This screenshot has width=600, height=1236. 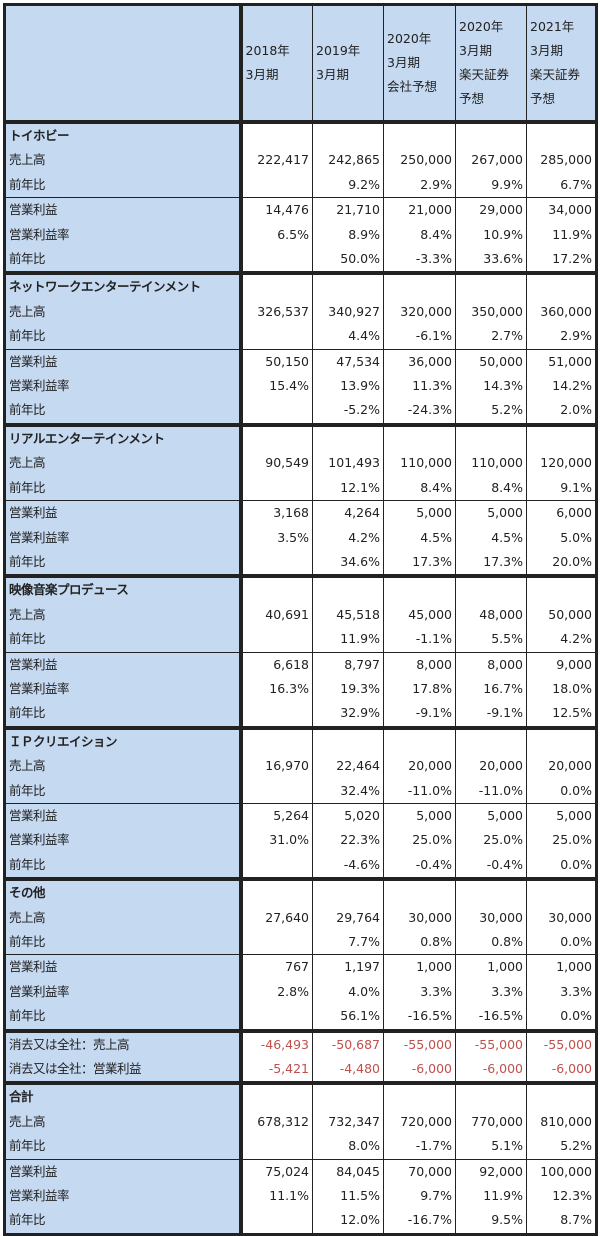 What do you see at coordinates (419, 1222) in the screenshot?
I see `value-cell: -16.7%` at bounding box center [419, 1222].